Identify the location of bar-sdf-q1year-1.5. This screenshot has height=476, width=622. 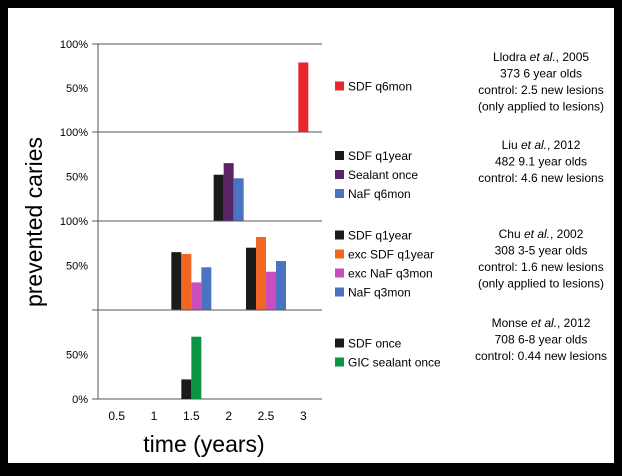
(176, 281).